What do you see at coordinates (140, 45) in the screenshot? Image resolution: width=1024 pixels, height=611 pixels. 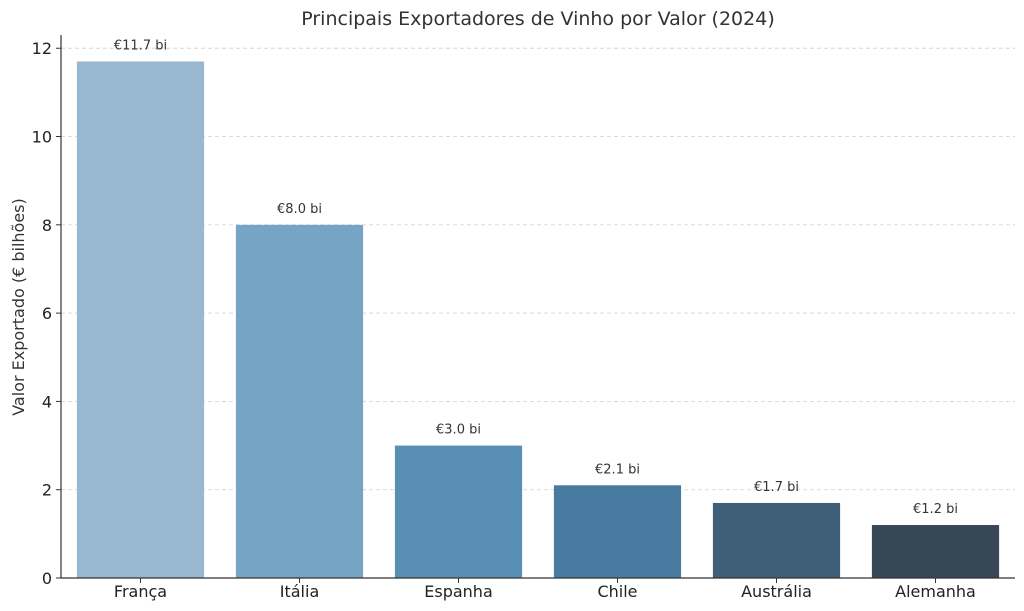 I see `data-label-1: €11.7 bi` at bounding box center [140, 45].